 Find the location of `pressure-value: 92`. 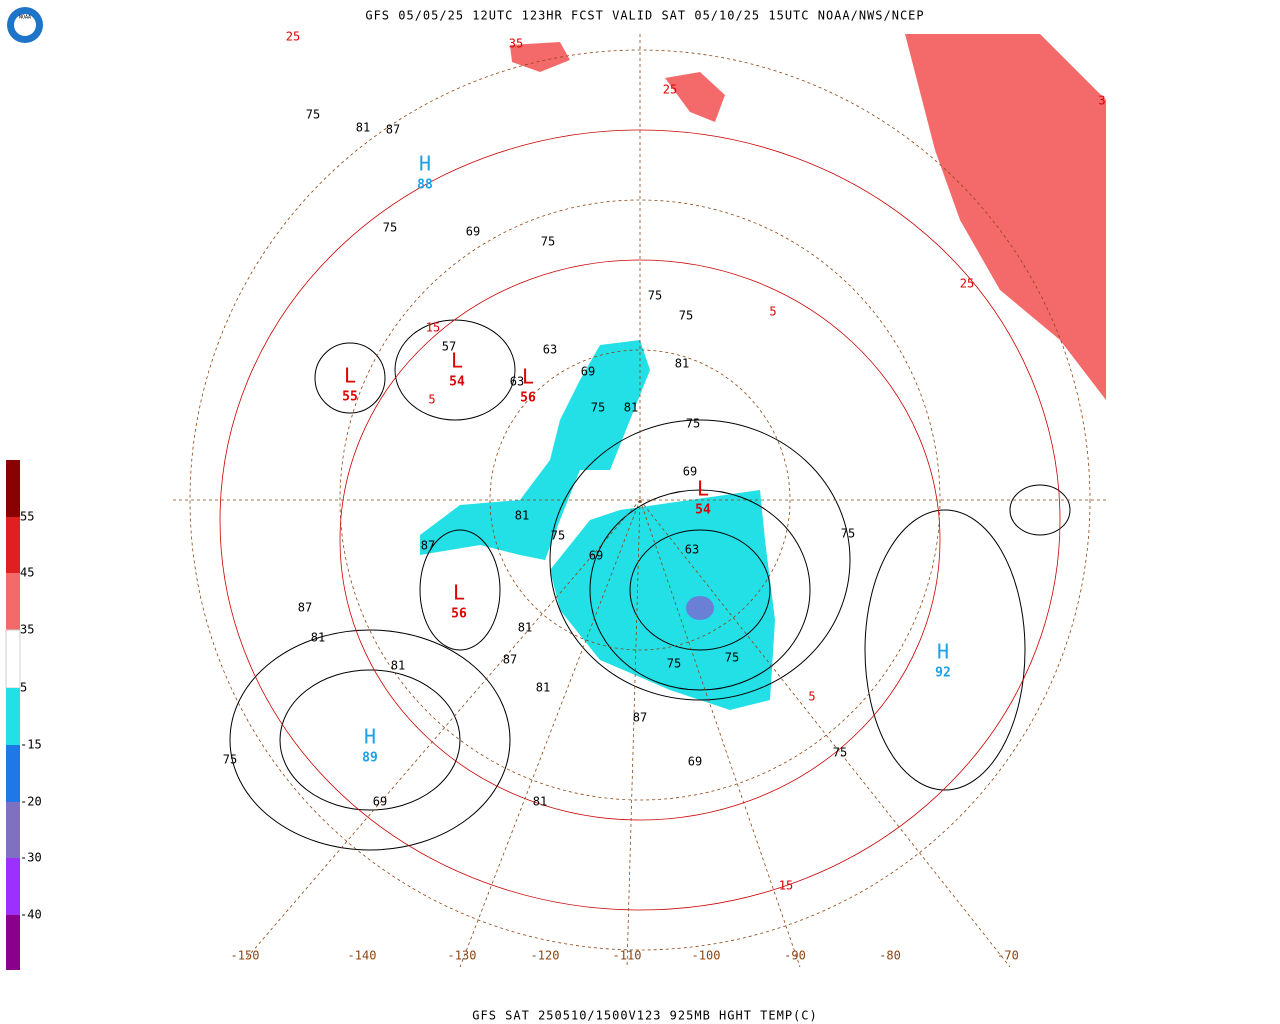

pressure-value: 92 is located at coordinates (943, 673).